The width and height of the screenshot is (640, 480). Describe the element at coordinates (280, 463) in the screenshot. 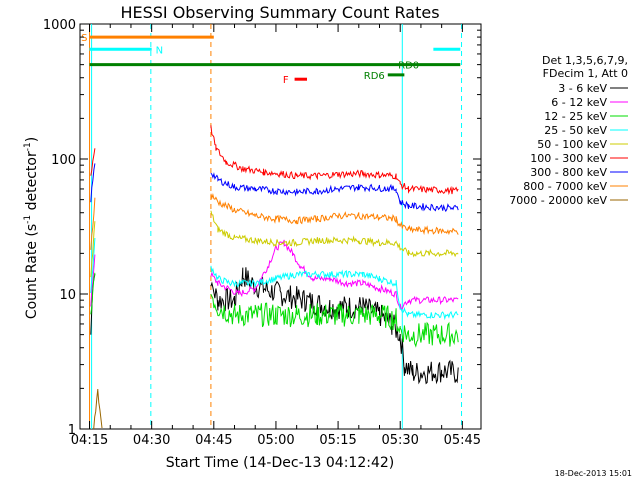

I see `x-axis-label: Start Time (14-Dec-13 04:12:42)` at that location.